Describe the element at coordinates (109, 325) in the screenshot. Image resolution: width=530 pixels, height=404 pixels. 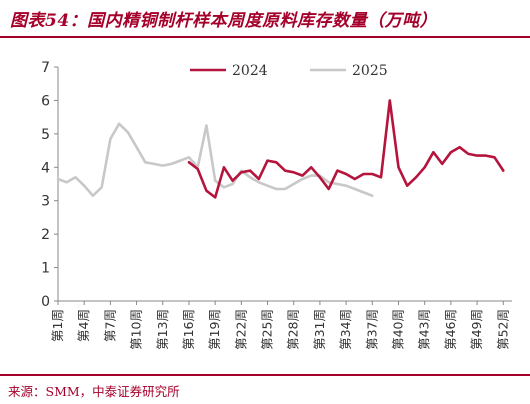
I see `x-tick-label: 第7周` at that location.